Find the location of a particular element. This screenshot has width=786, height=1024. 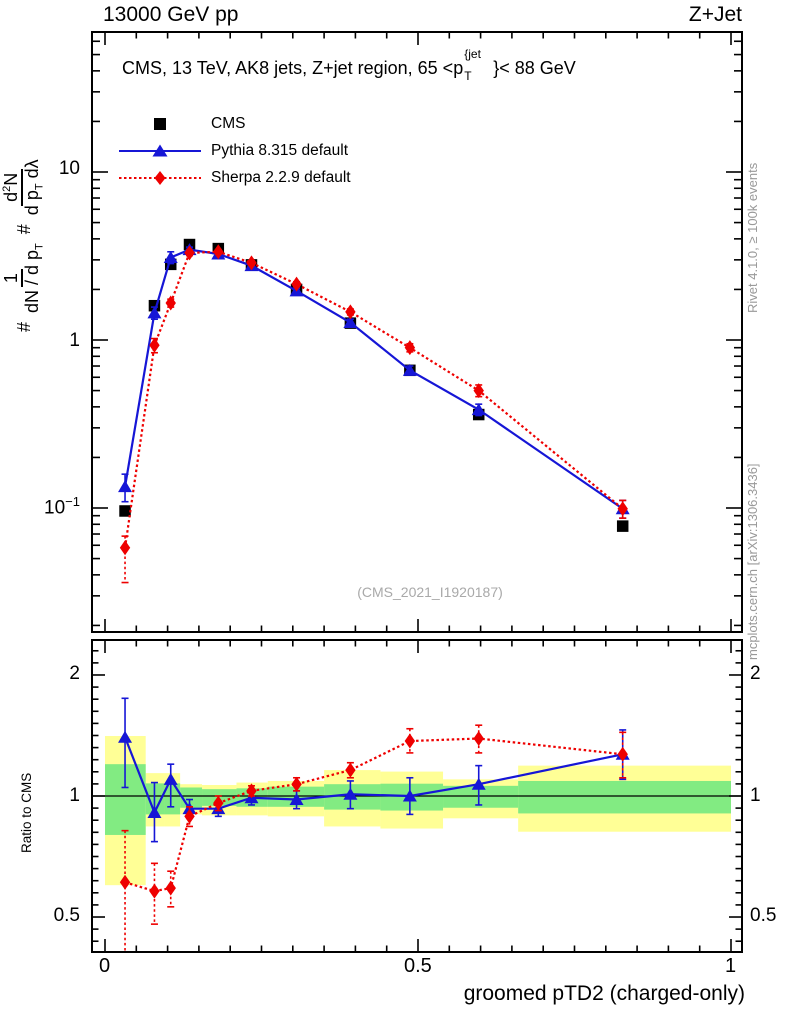

y-tick-10: 10 is located at coordinates (69, 168).